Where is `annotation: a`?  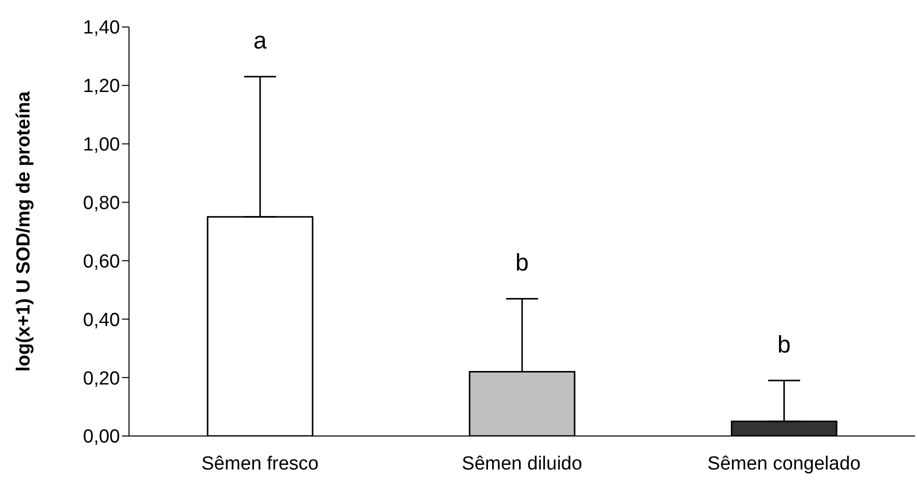 annotation: a is located at coordinates (260, 41).